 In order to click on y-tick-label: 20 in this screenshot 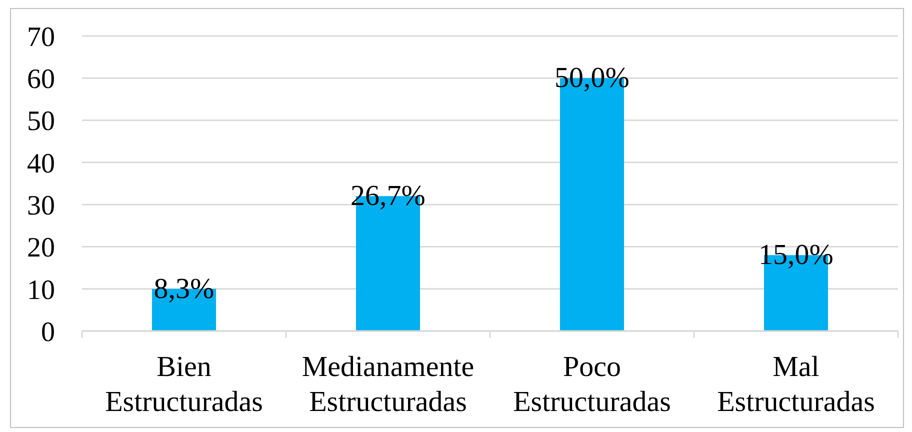, I will do `click(41, 248)`.